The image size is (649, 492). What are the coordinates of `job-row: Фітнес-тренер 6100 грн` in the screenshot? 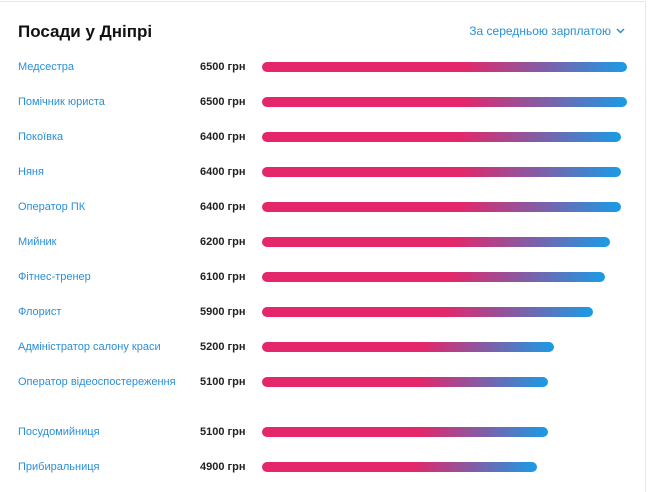 It's located at (322, 285).